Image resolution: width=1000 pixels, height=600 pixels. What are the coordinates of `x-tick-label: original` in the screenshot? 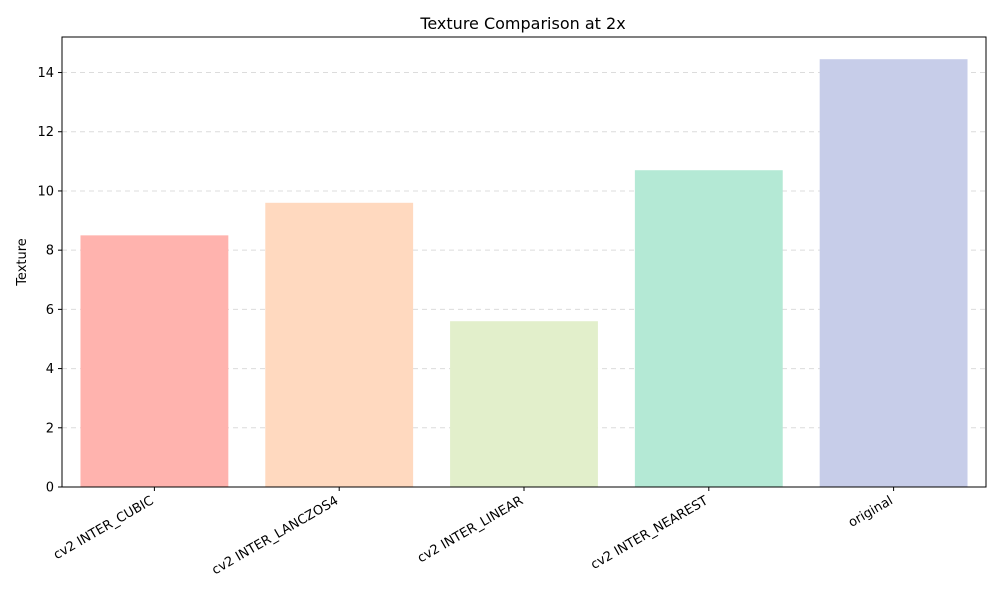 It's located at (871, 511).